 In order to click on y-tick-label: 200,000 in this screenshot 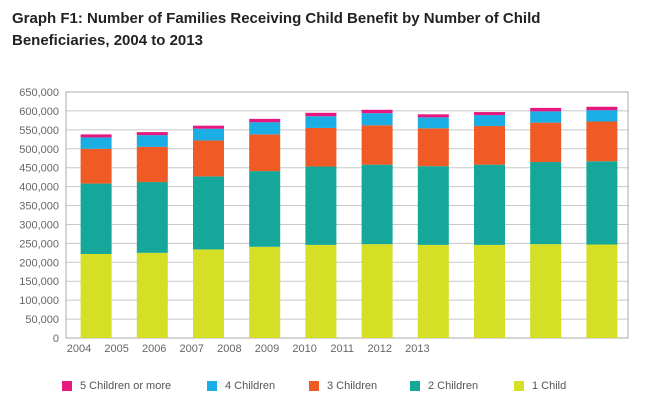, I will do `click(39, 263)`.